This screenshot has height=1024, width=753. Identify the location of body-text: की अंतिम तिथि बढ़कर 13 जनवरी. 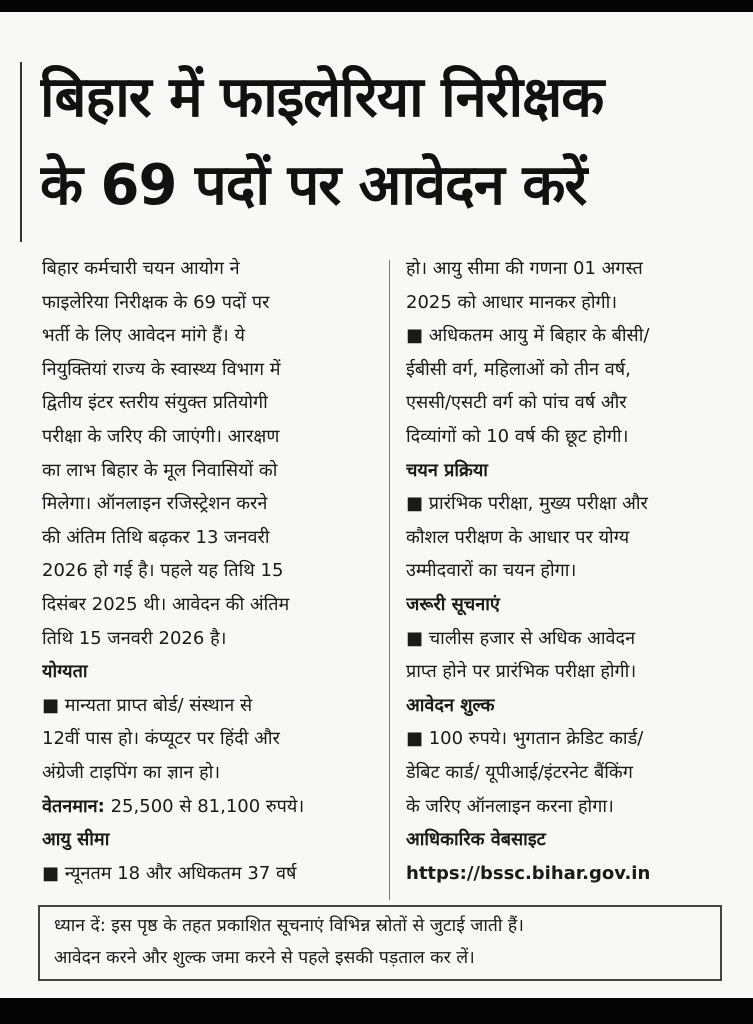
(156, 537).